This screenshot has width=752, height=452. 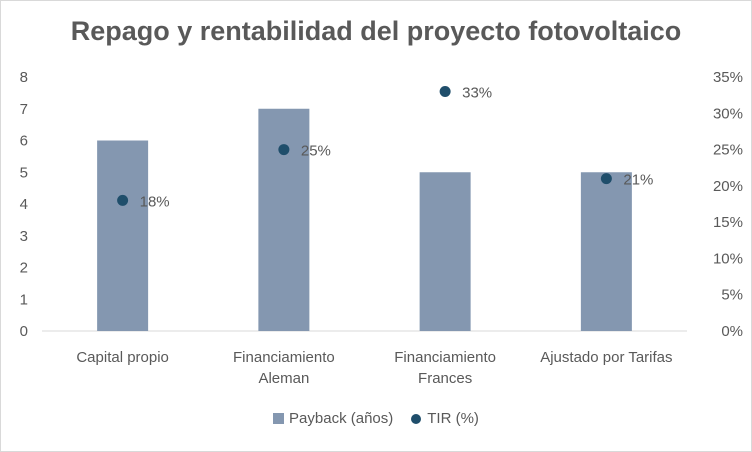 What do you see at coordinates (24, 299) in the screenshot?
I see `y-left-tick-label: 1` at bounding box center [24, 299].